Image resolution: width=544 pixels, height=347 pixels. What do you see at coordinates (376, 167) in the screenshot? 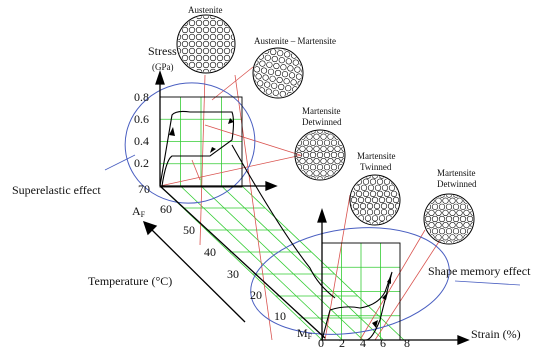
I see `lattice-label-twinned: Twinned` at bounding box center [376, 167].